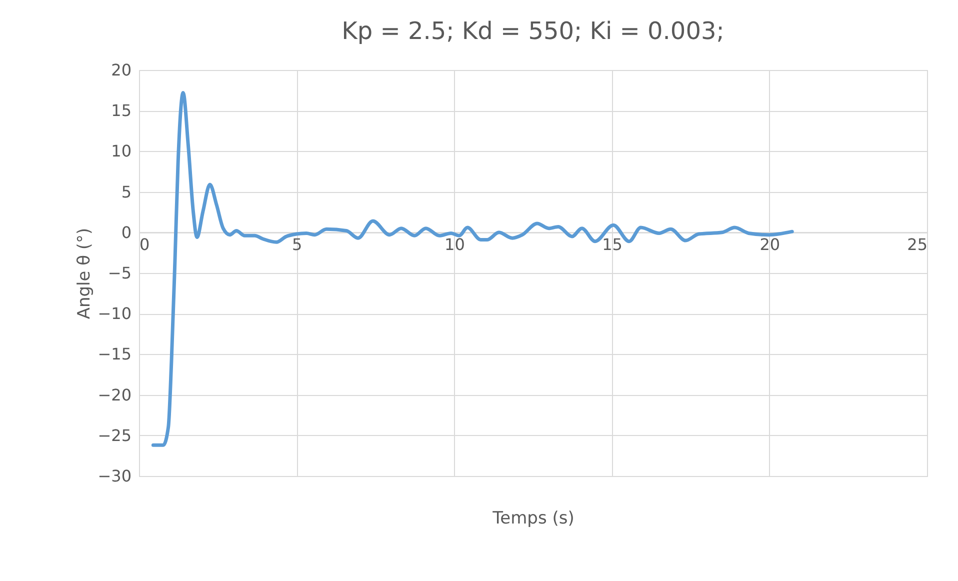  What do you see at coordinates (121, 110) in the screenshot?
I see `y-tick-label: 15` at bounding box center [121, 110].